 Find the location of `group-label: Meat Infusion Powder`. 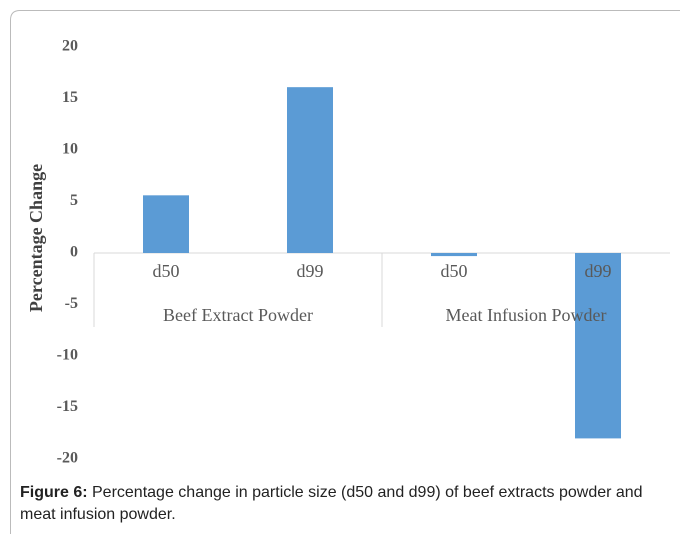

group-label: Meat Infusion Powder is located at coordinates (526, 315).